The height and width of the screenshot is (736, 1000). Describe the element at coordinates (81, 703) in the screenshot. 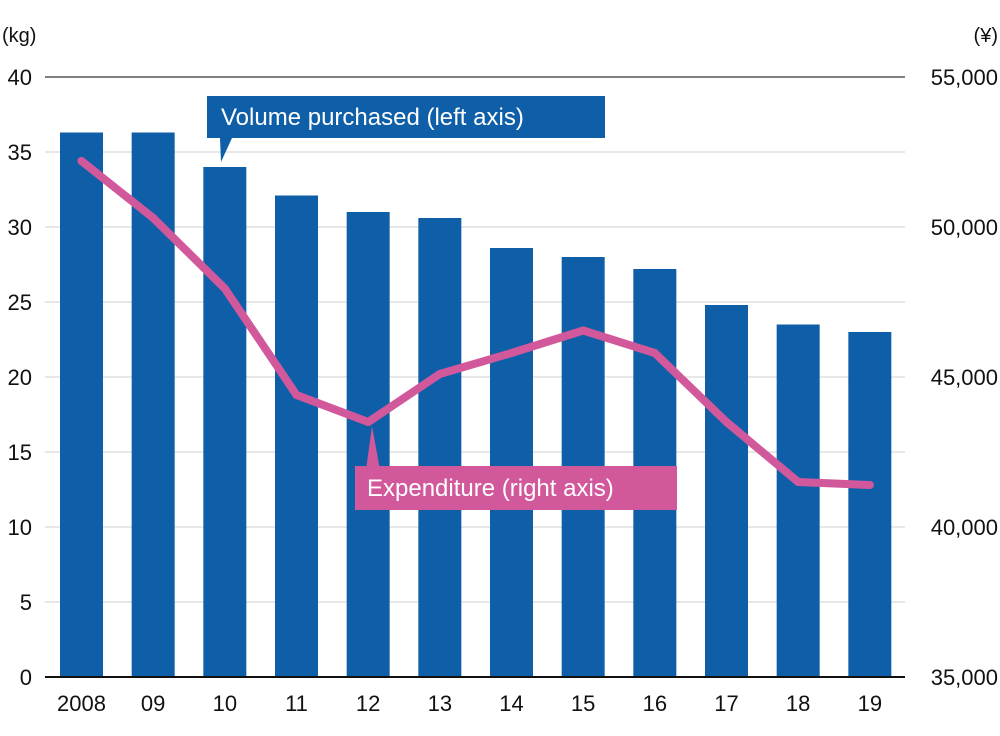

I see `x-tick-label-2008: 2008` at that location.